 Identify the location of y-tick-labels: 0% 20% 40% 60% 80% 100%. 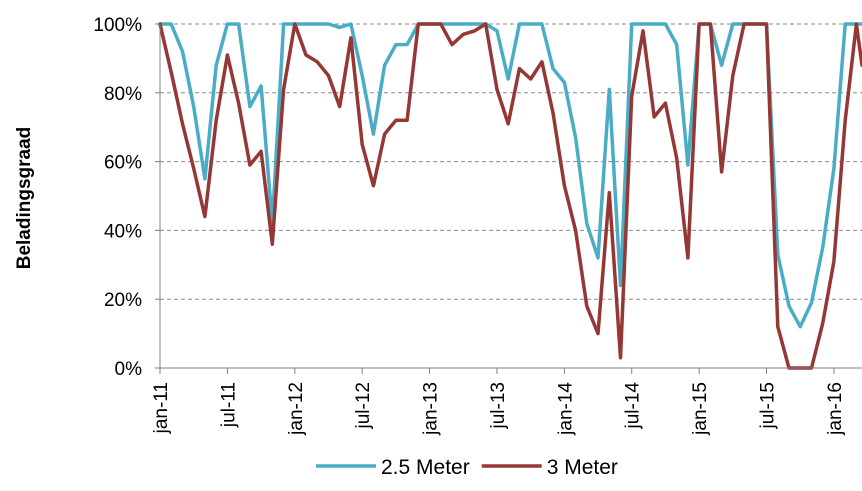
(117, 197).